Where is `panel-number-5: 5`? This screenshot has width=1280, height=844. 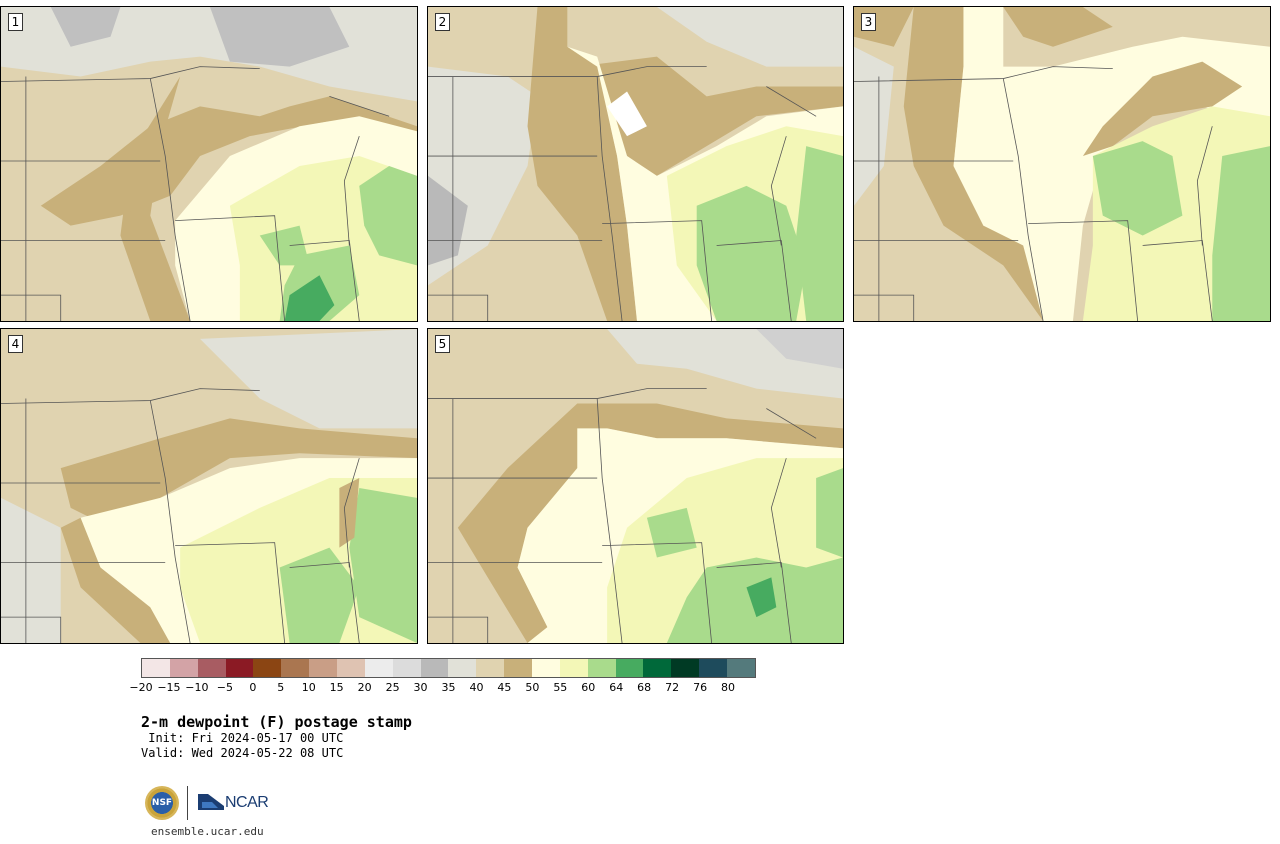
panel-number-5: 5 is located at coordinates (442, 344).